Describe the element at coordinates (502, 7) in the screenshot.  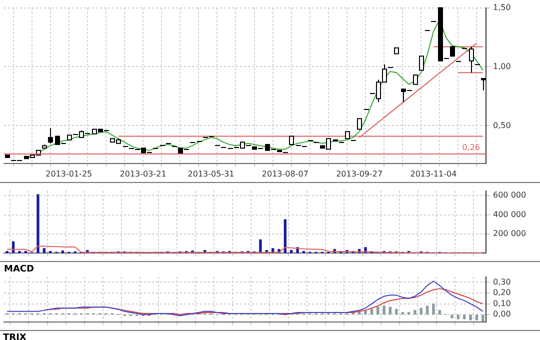
I see `y-tick-label: 1,50` at that location.